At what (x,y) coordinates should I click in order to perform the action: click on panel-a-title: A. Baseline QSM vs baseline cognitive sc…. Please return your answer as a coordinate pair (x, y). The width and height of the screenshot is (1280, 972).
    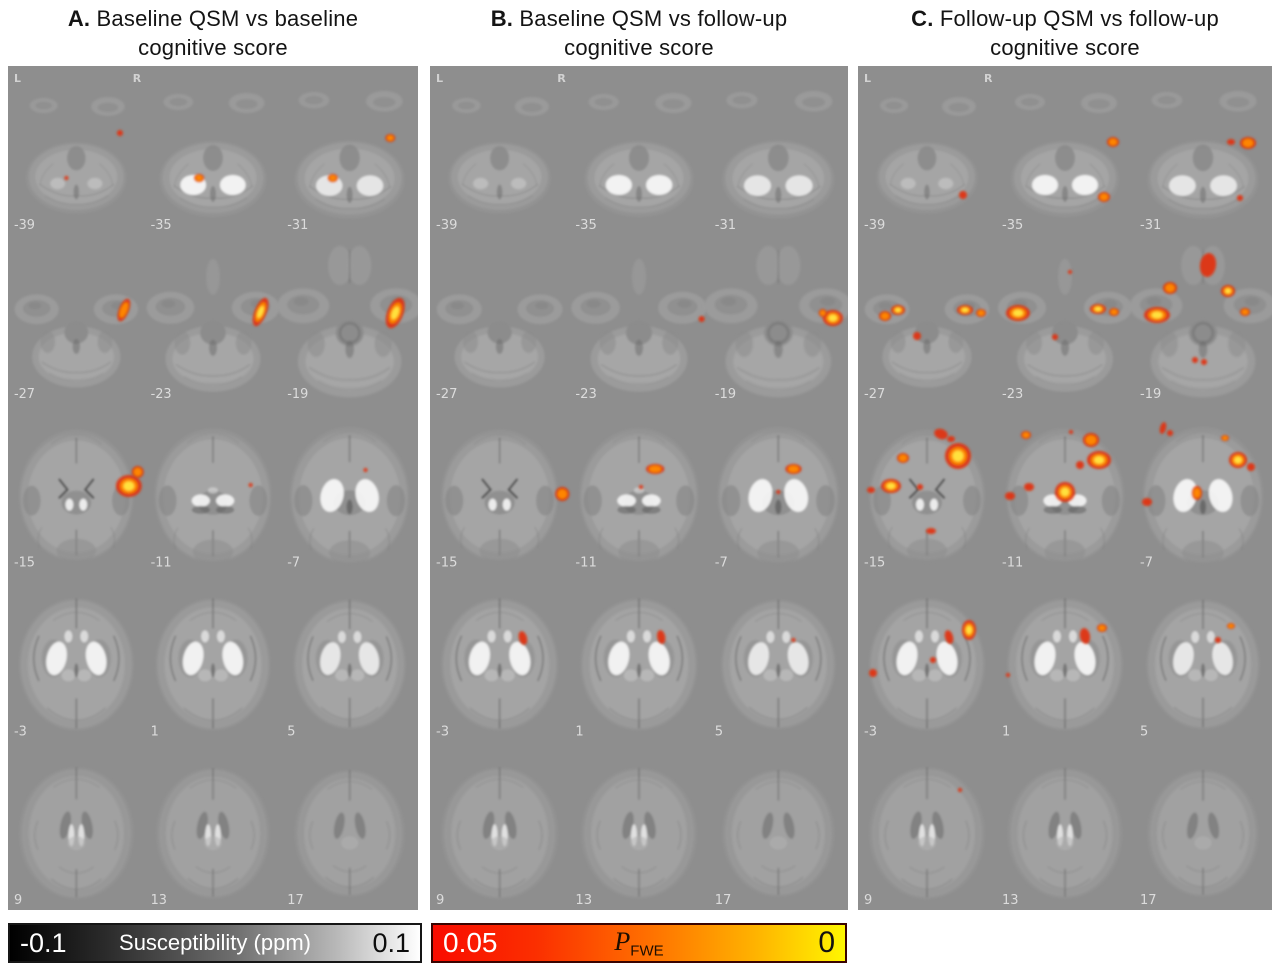
    Looking at the image, I should click on (213, 33).